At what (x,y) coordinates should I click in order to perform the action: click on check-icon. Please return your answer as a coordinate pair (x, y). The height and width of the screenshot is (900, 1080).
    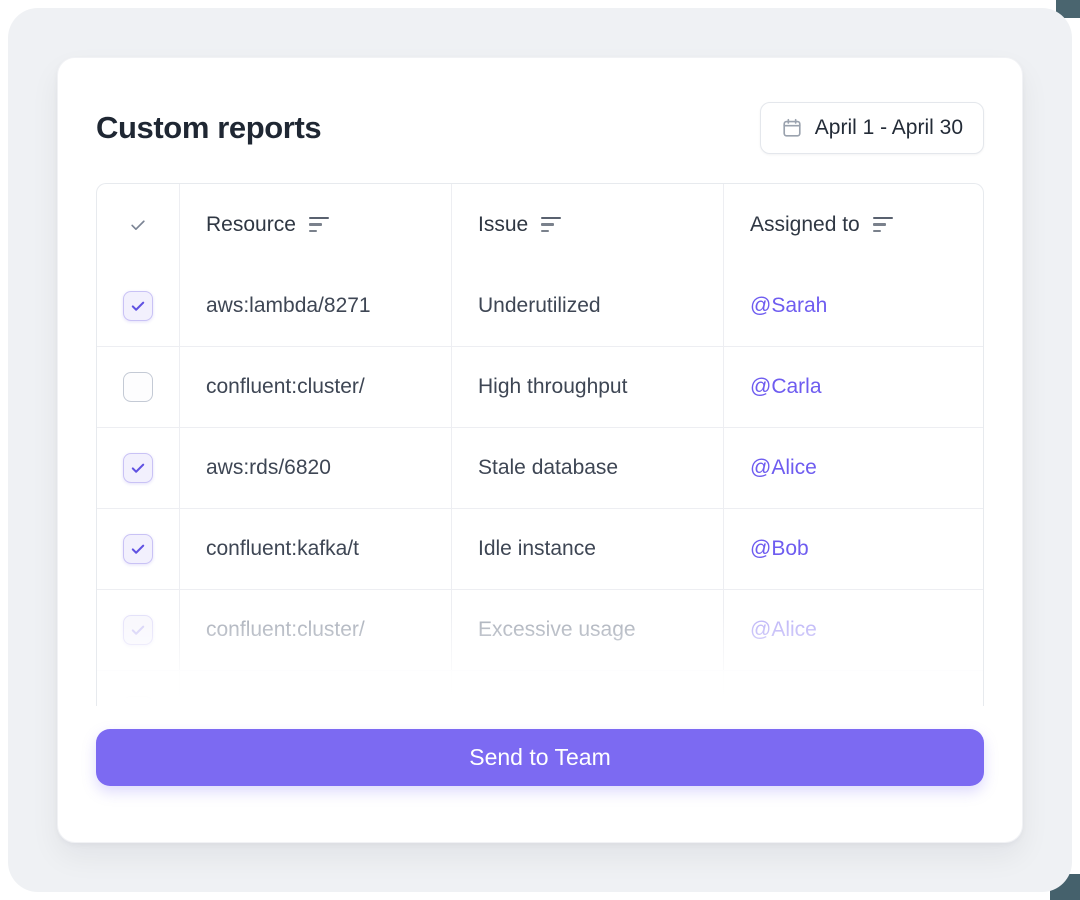
    Looking at the image, I should click on (138, 224).